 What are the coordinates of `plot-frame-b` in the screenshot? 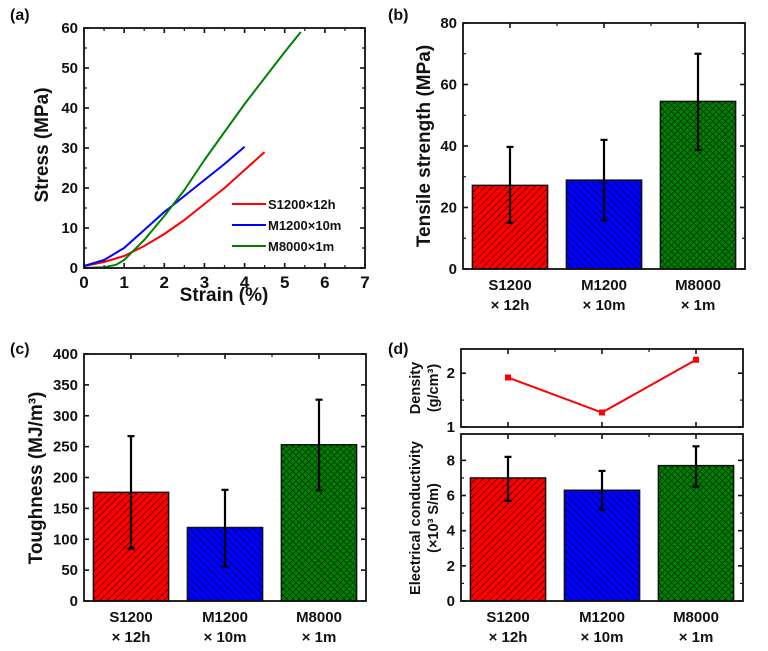 It's located at (604, 146).